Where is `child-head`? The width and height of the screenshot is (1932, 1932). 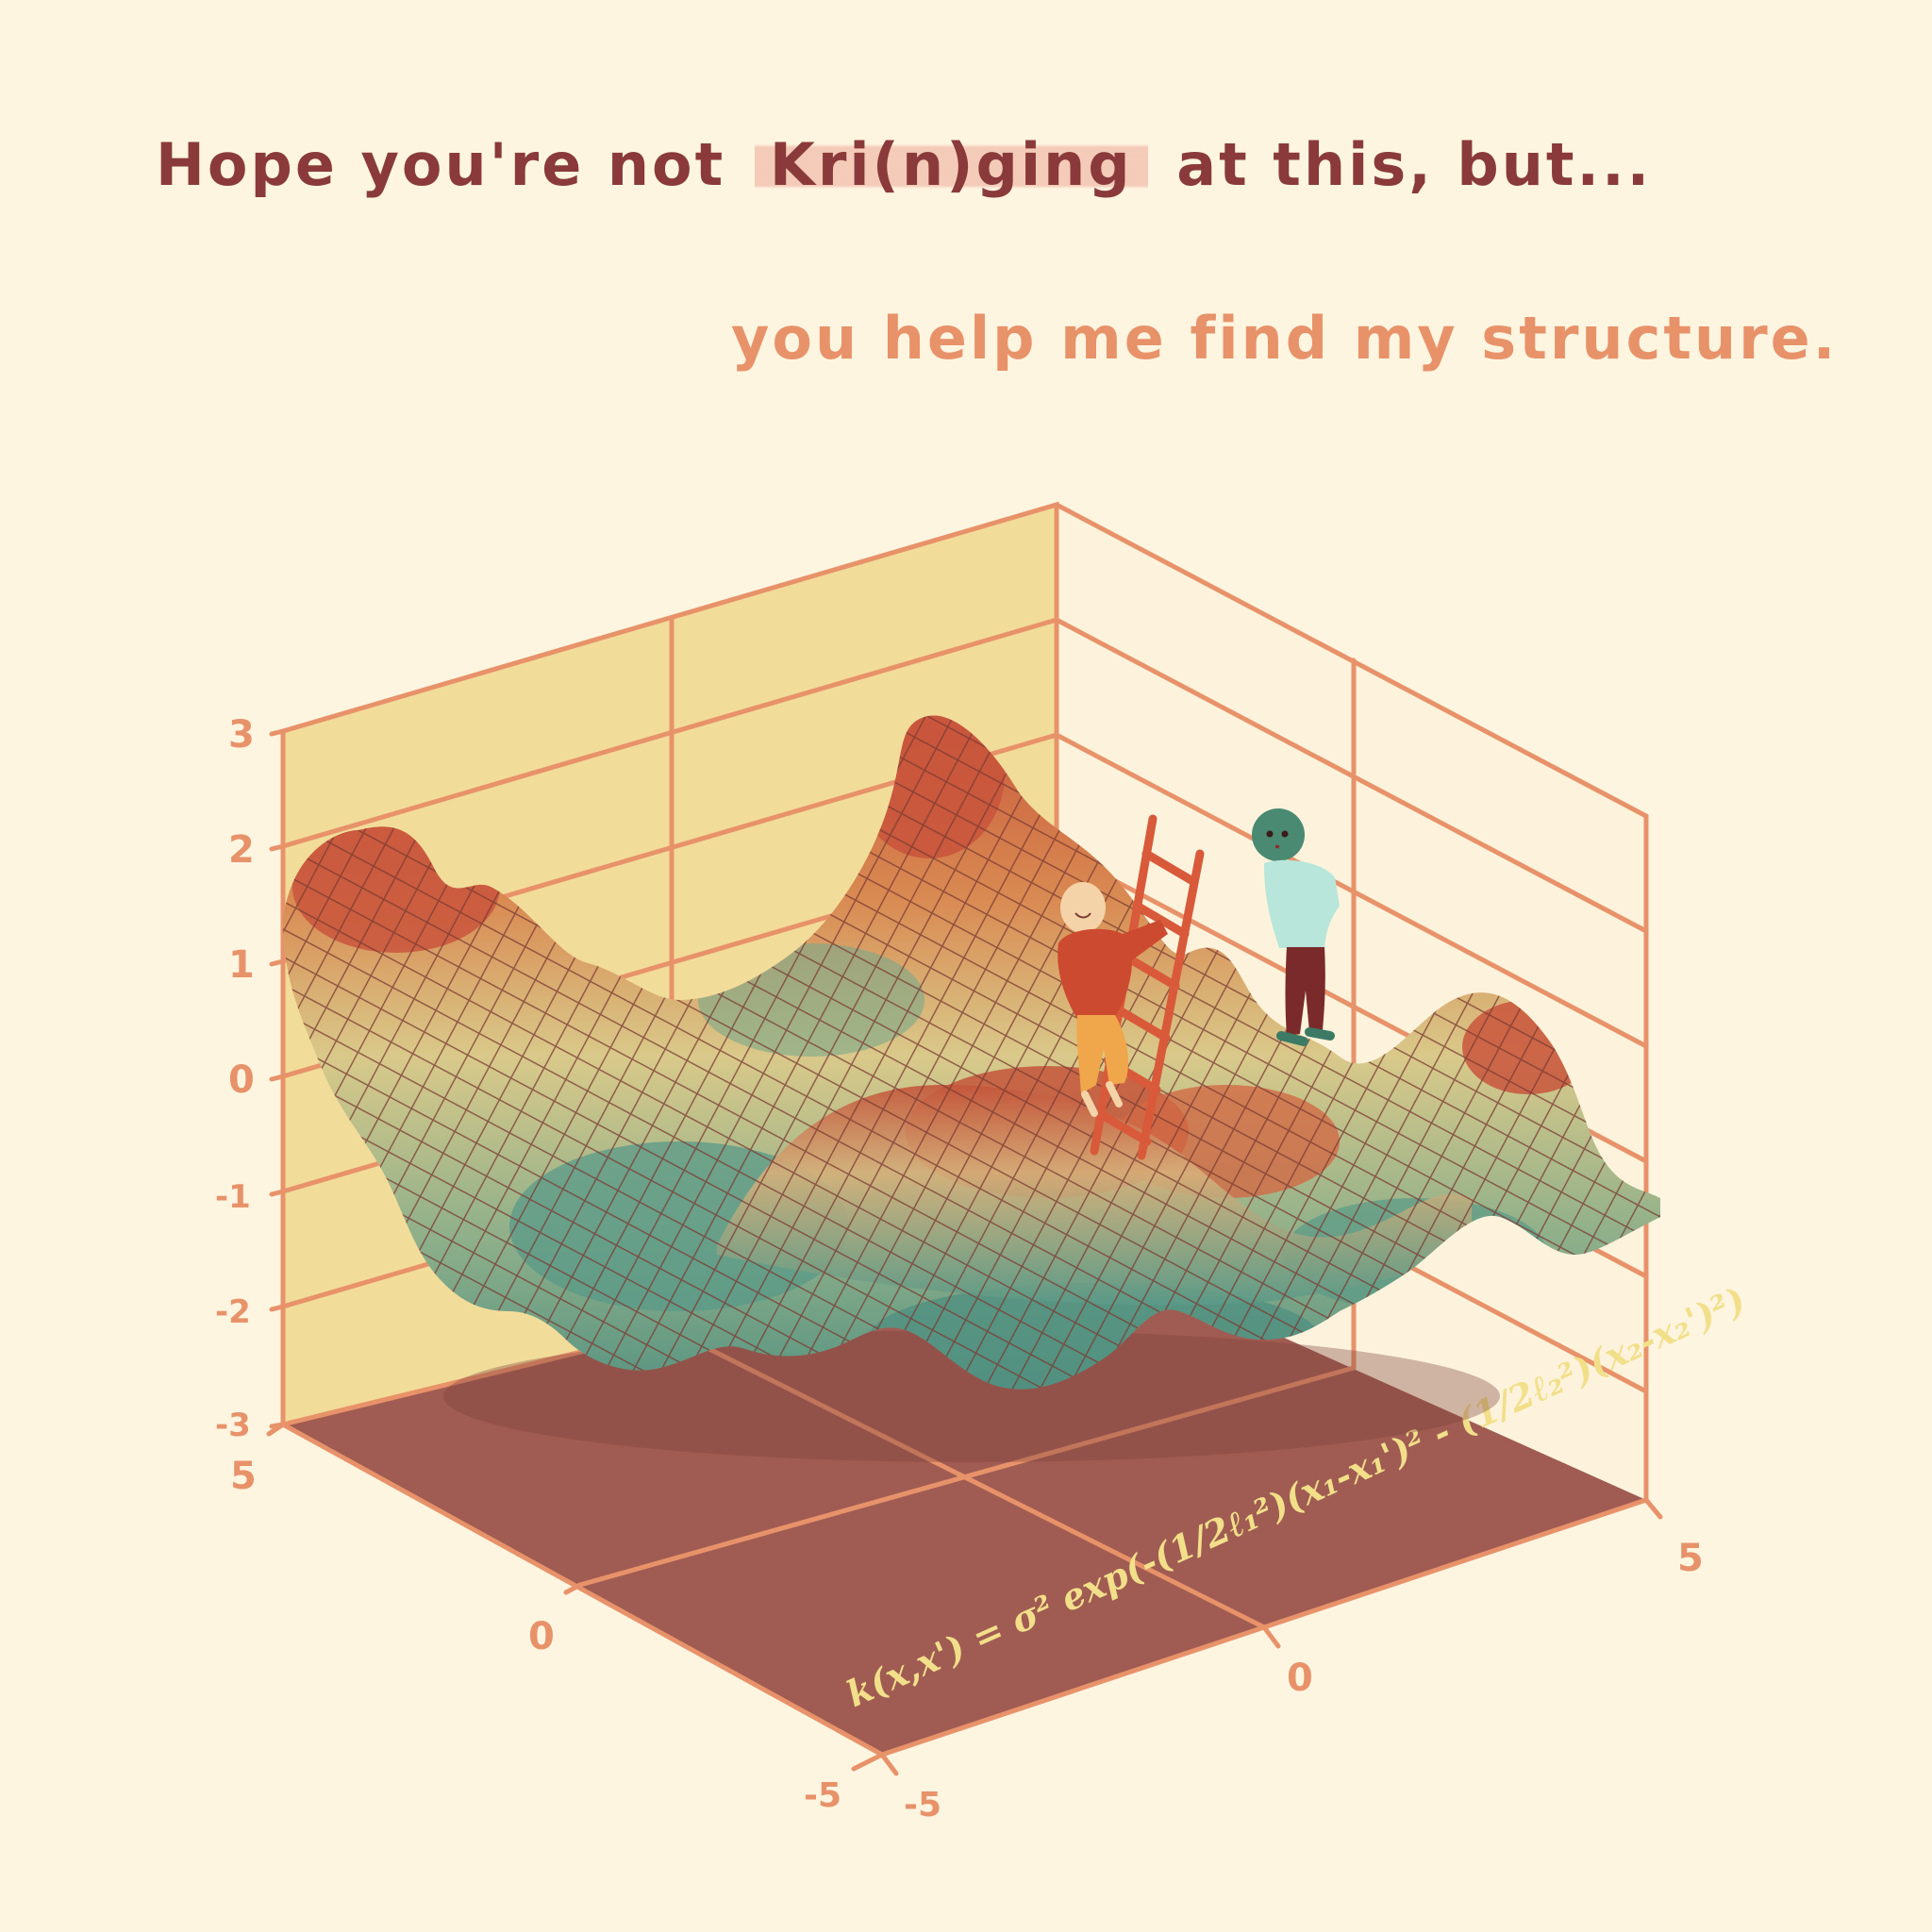 child-head is located at coordinates (1083, 908).